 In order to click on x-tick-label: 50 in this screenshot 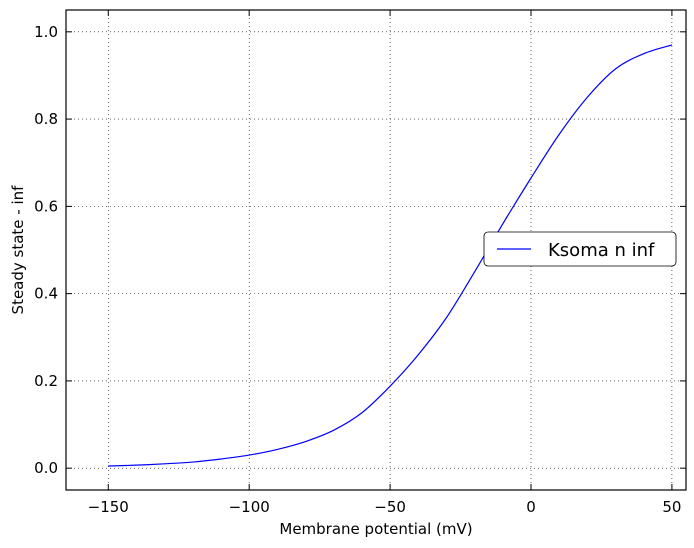, I will do `click(671, 507)`.